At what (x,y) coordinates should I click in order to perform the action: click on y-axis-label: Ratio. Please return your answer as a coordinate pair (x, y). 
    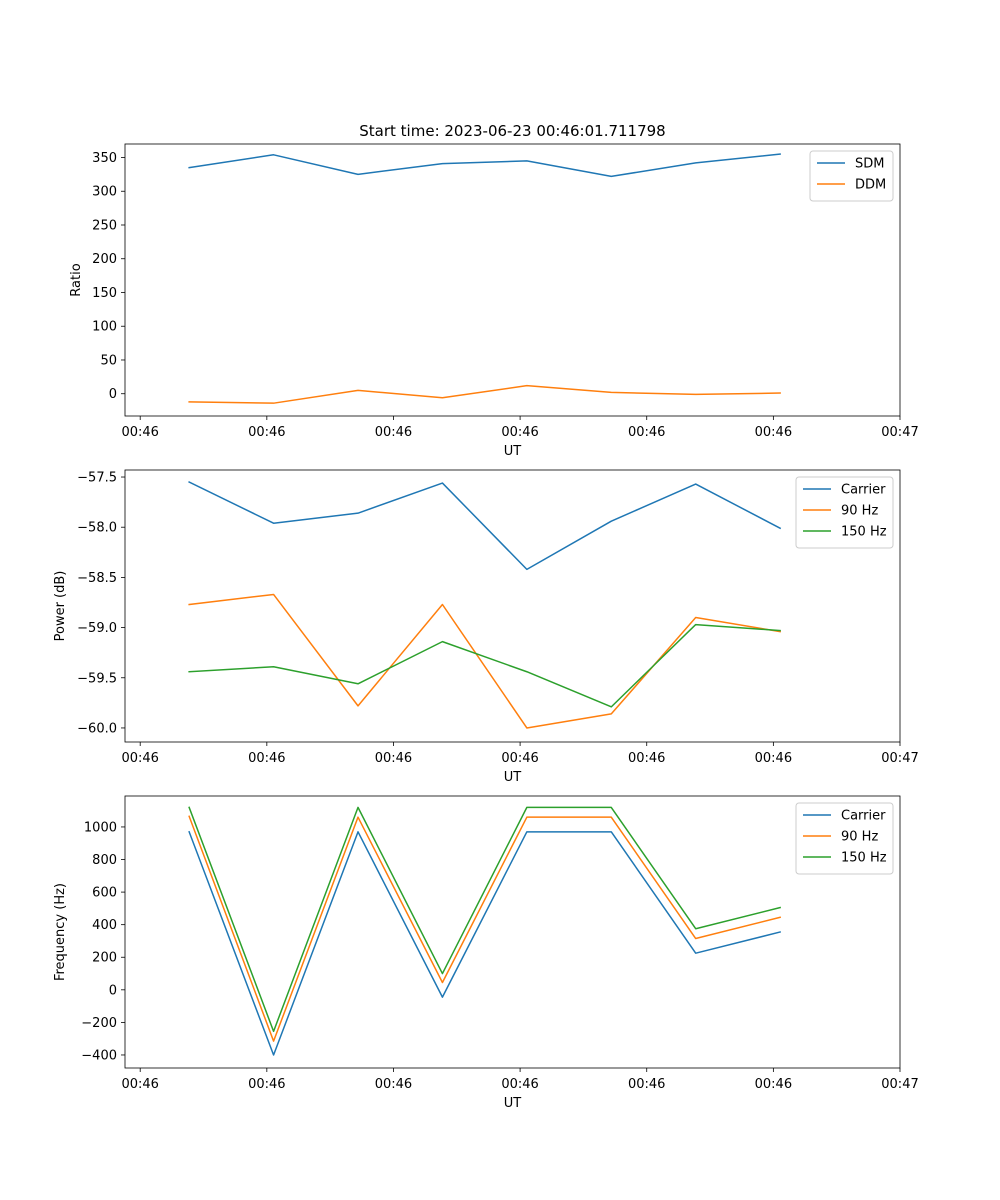
    Looking at the image, I should click on (76, 279).